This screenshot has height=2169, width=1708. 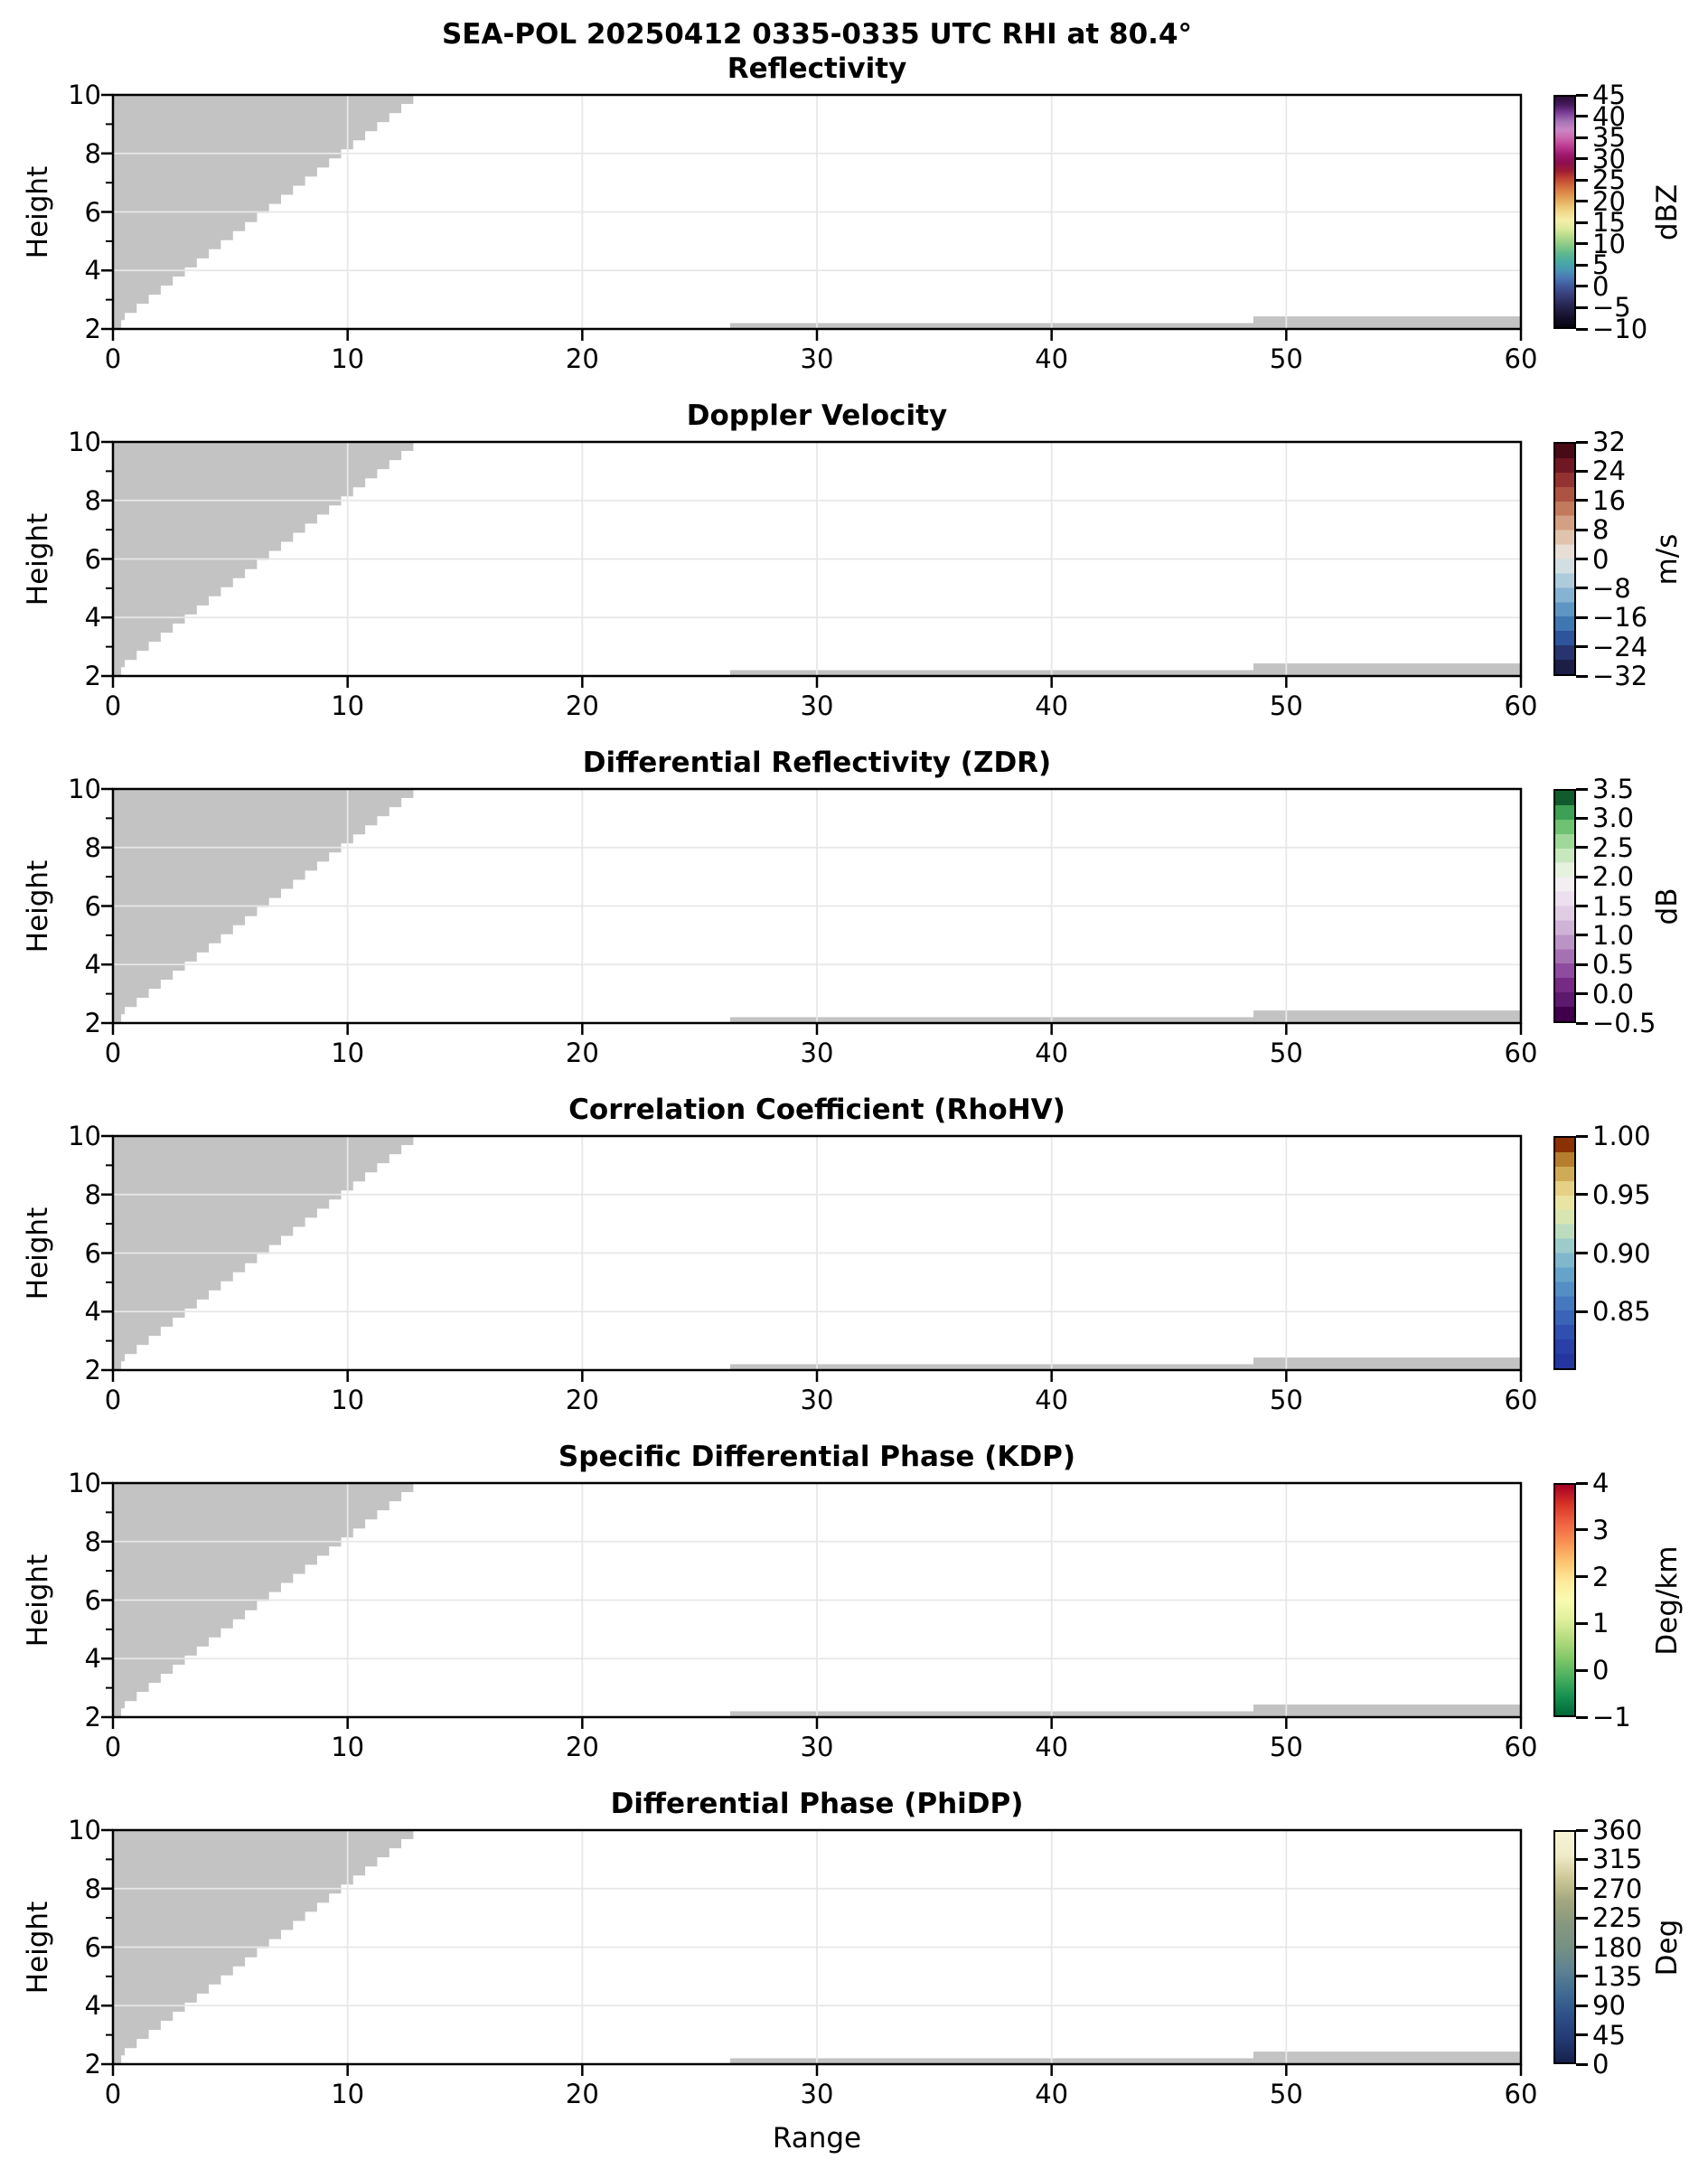 I want to click on colorbar-tick-label: 1, so click(x=1600, y=1624).